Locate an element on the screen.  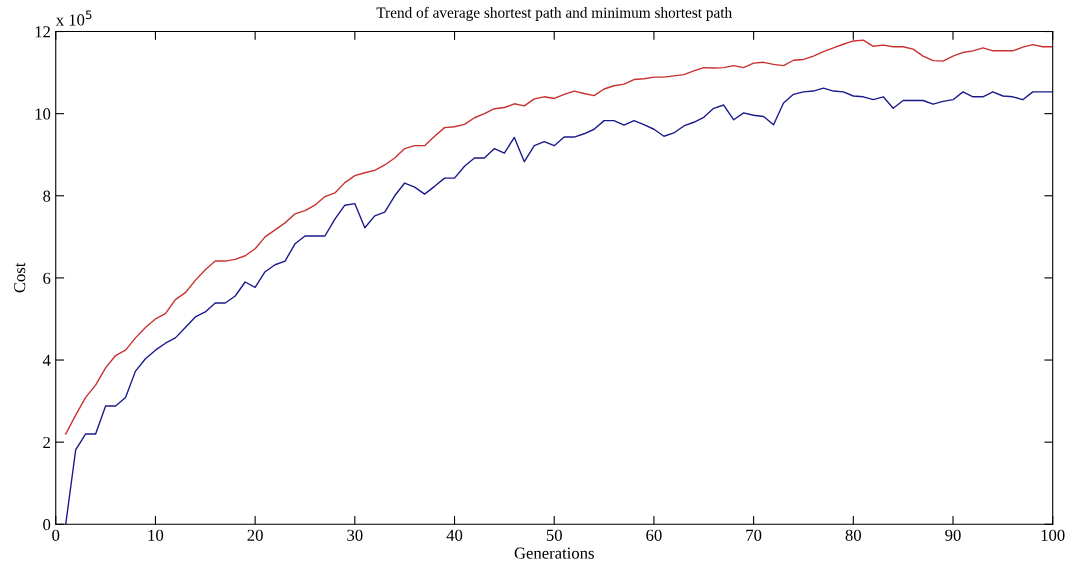
x-tick-label: 50 is located at coordinates (554, 535).